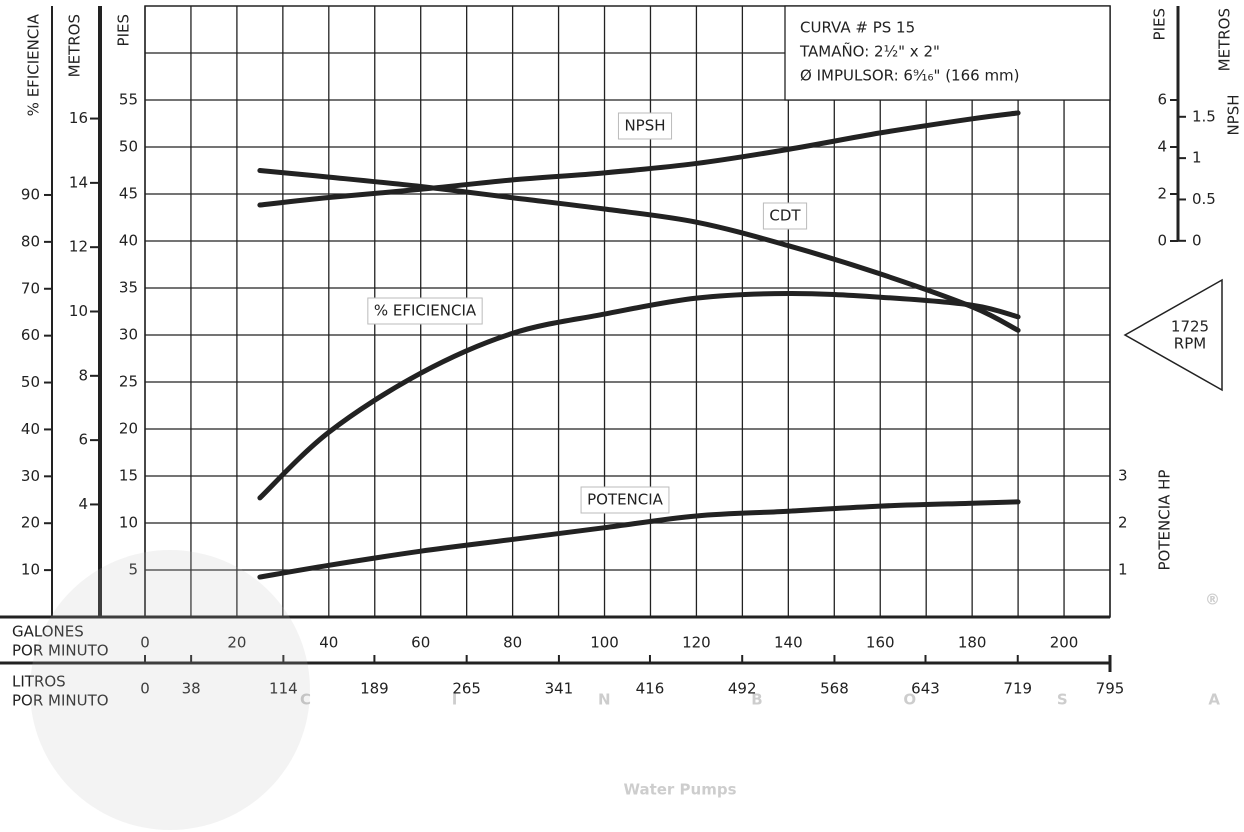  I want to click on y-tick-label: 0.5, so click(1204, 199).